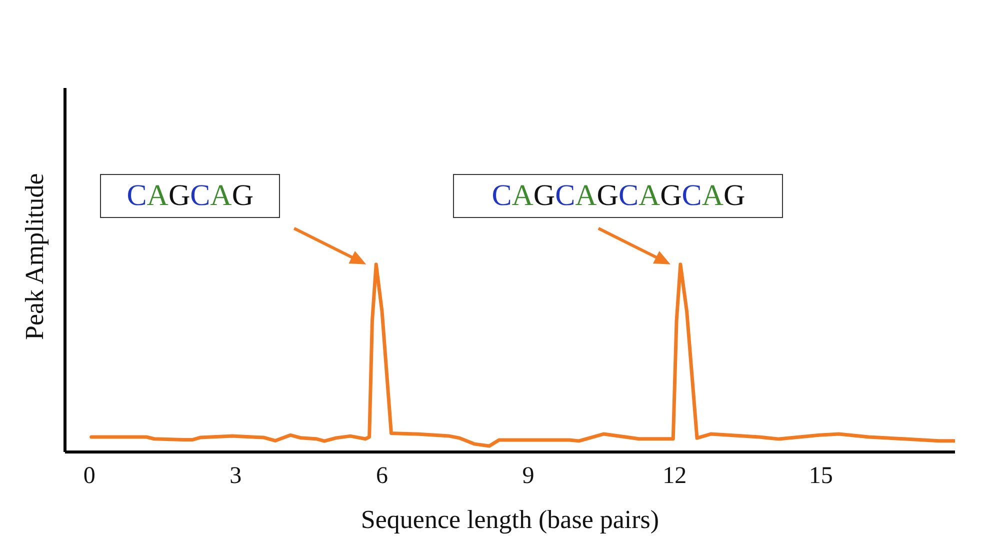  I want to click on text: CAGCAGCAGCAG, so click(619, 195).